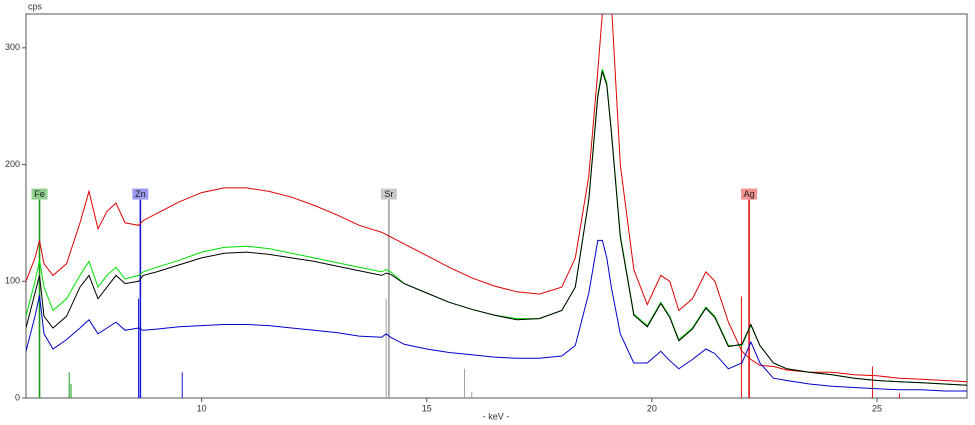  I want to click on element-label: Sr, so click(388, 194).